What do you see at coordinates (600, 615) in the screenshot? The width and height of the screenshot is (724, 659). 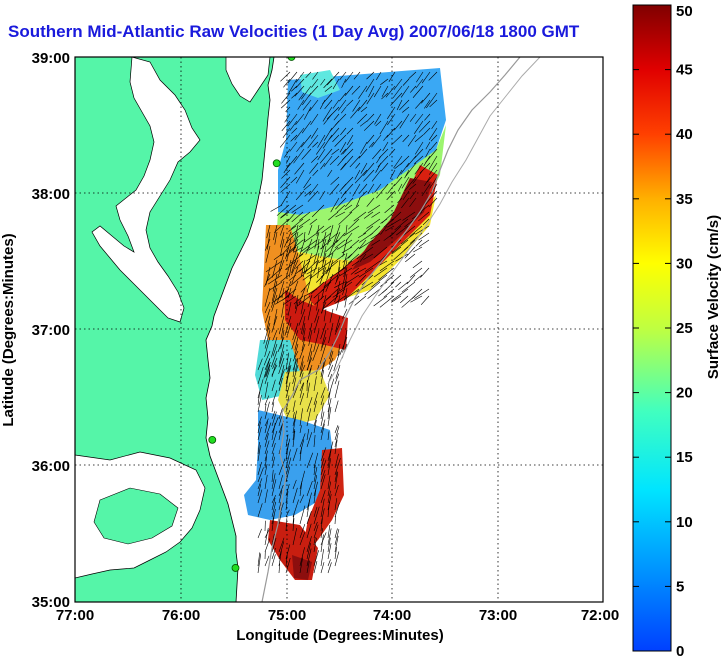 I see `x-tick-label: 72:00` at bounding box center [600, 615].